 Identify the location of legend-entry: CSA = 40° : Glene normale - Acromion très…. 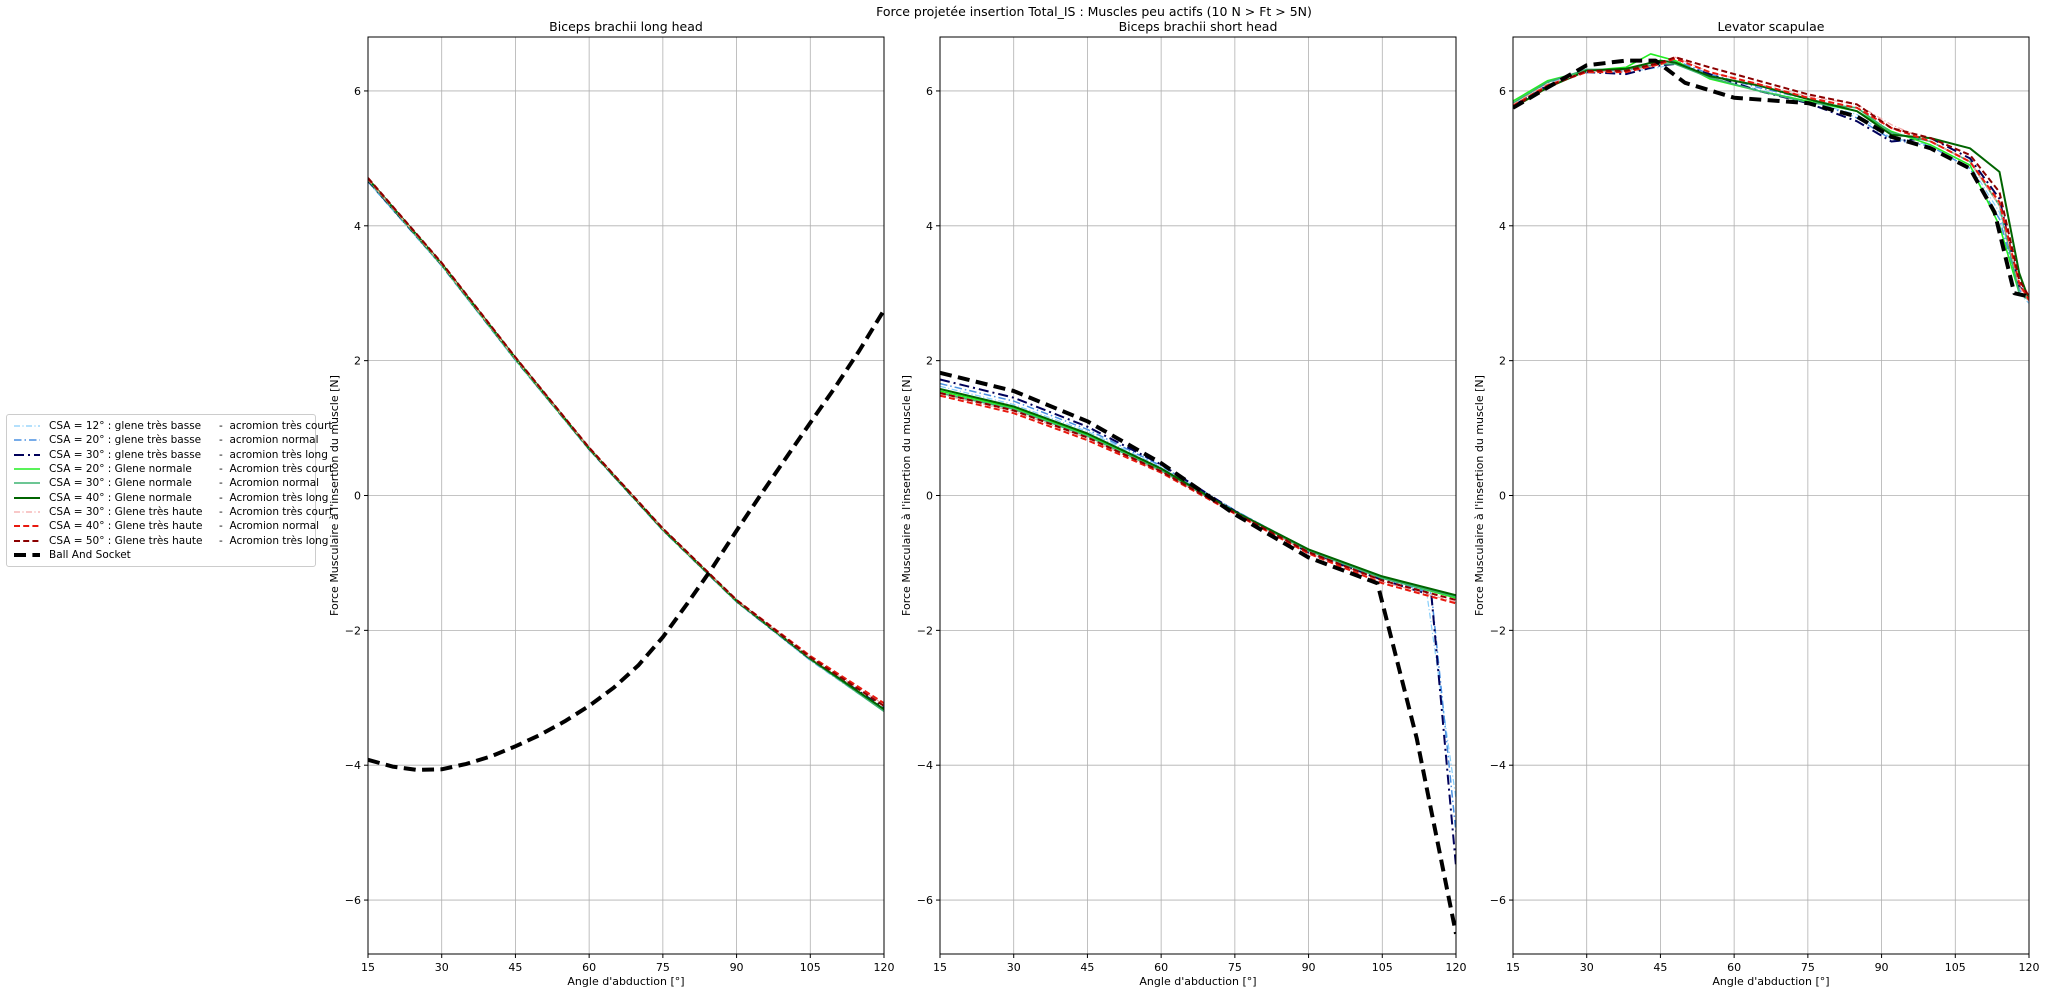
(170, 497).